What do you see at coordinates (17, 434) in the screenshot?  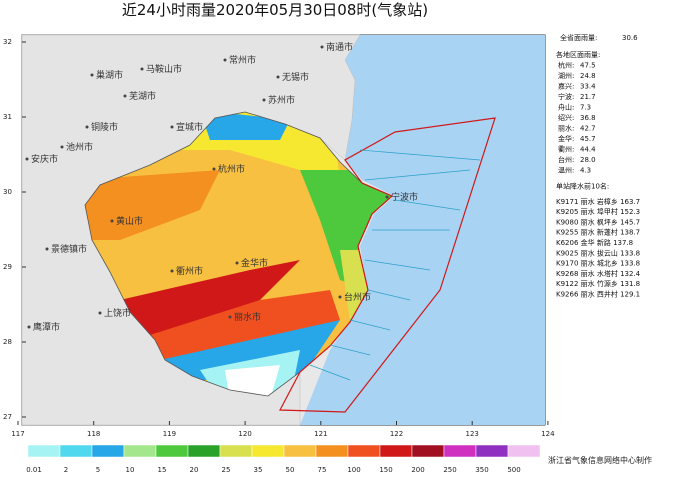 I see `lon-label: 117` at bounding box center [17, 434].